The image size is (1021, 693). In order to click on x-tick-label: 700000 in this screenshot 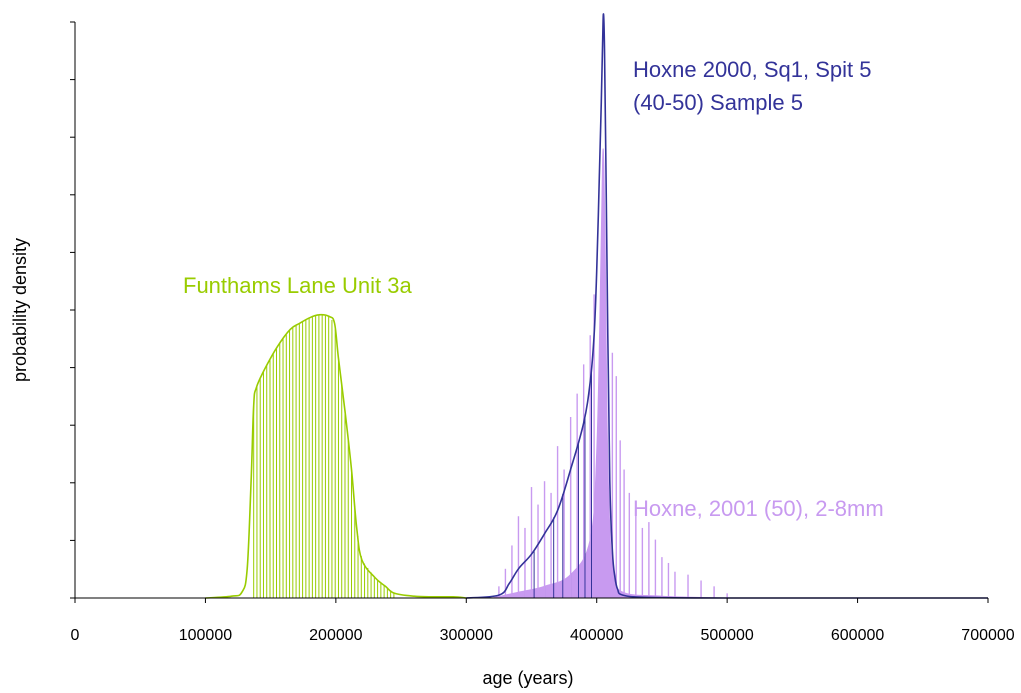, I will do `click(987, 635)`.